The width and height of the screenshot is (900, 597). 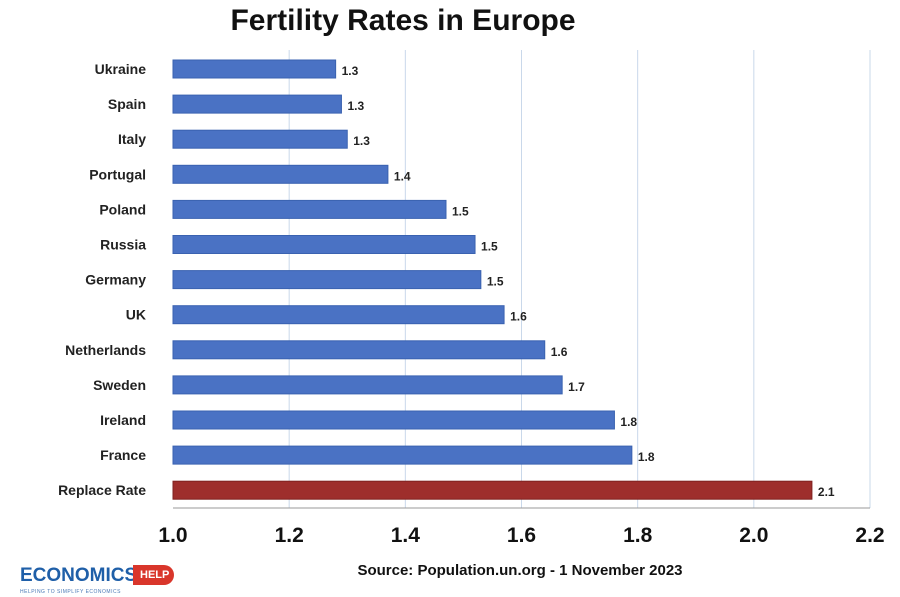 What do you see at coordinates (402, 20) in the screenshot?
I see `chart-title: Fertility Rates in Europe` at bounding box center [402, 20].